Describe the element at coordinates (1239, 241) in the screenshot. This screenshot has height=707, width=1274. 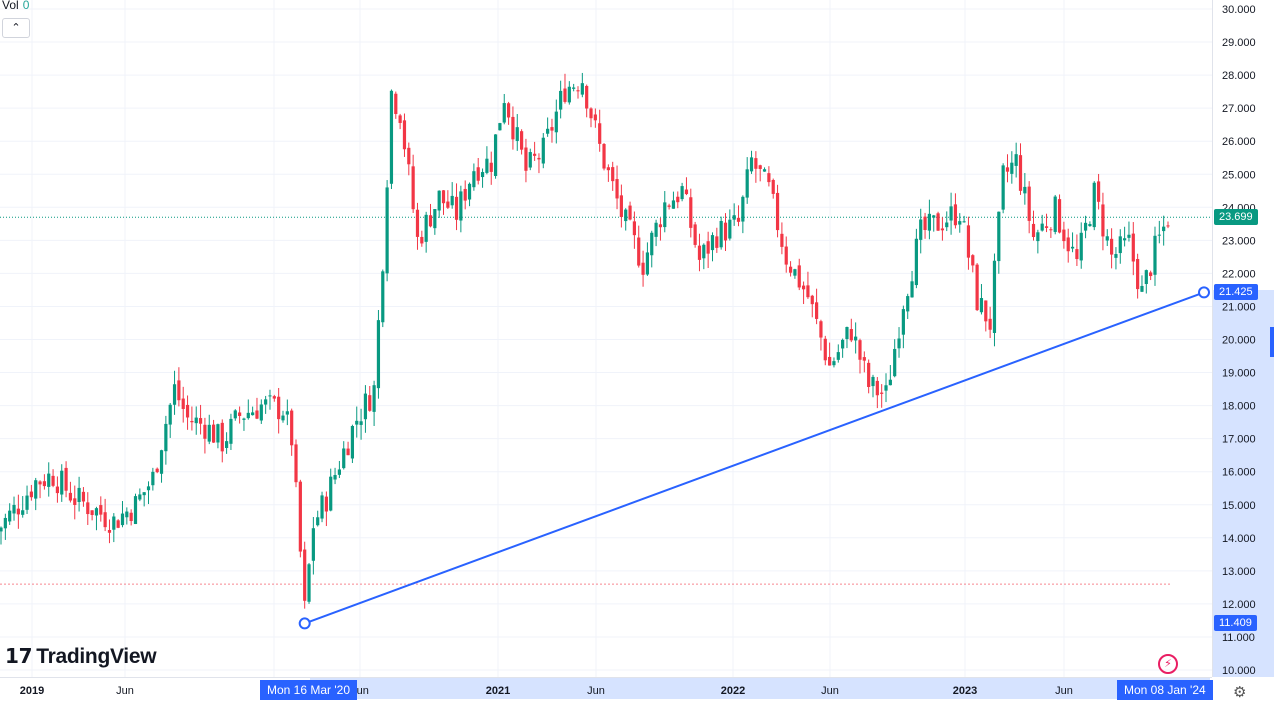
I see `price-tick-label: 23.000` at that location.